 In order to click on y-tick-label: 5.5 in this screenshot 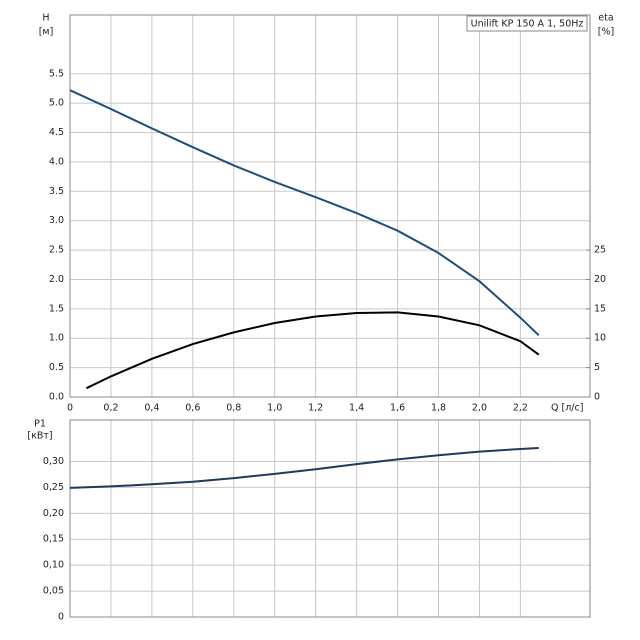, I will do `click(56, 73)`.